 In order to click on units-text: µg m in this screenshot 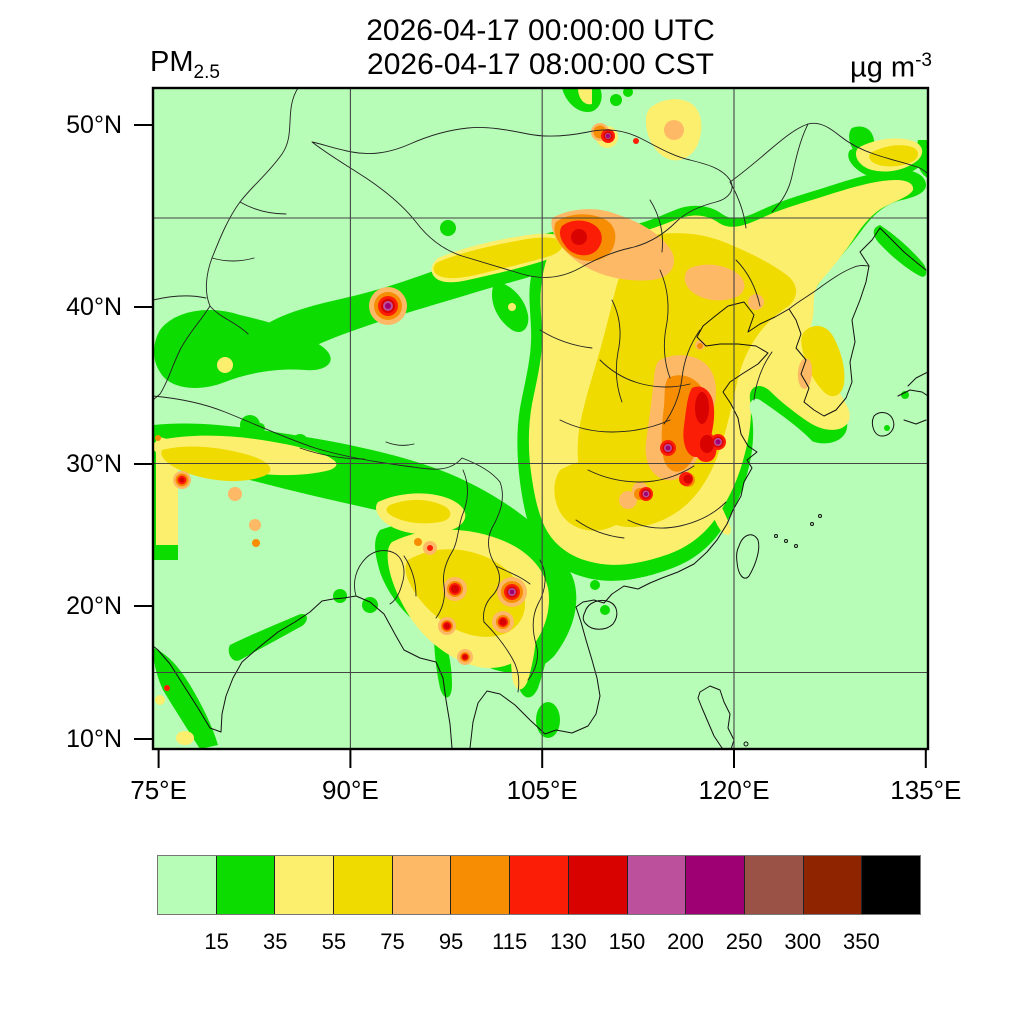, I will do `click(883, 67)`.